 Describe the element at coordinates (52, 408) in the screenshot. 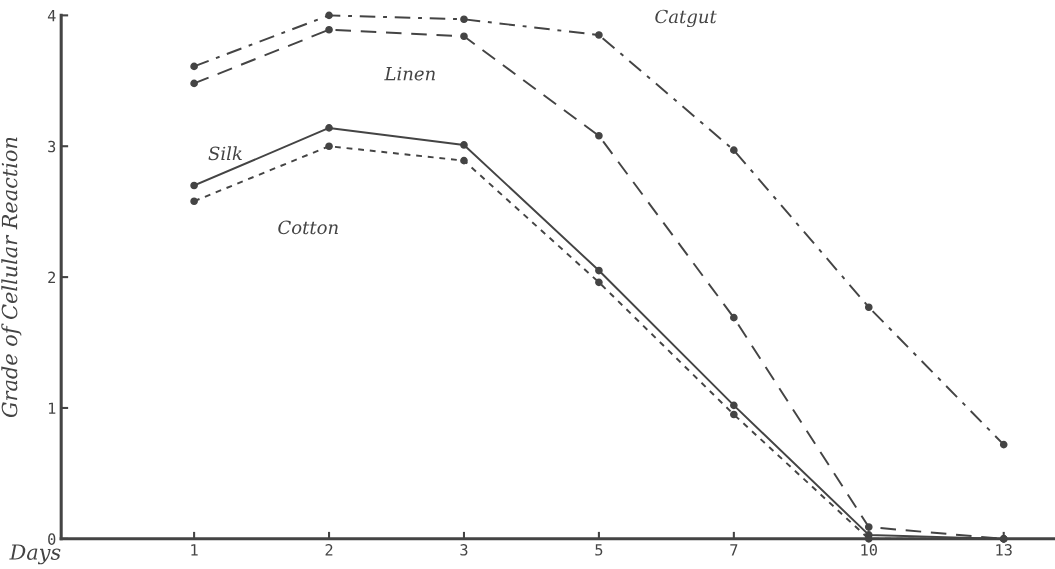

I see `y-tick-label: 1` at that location.